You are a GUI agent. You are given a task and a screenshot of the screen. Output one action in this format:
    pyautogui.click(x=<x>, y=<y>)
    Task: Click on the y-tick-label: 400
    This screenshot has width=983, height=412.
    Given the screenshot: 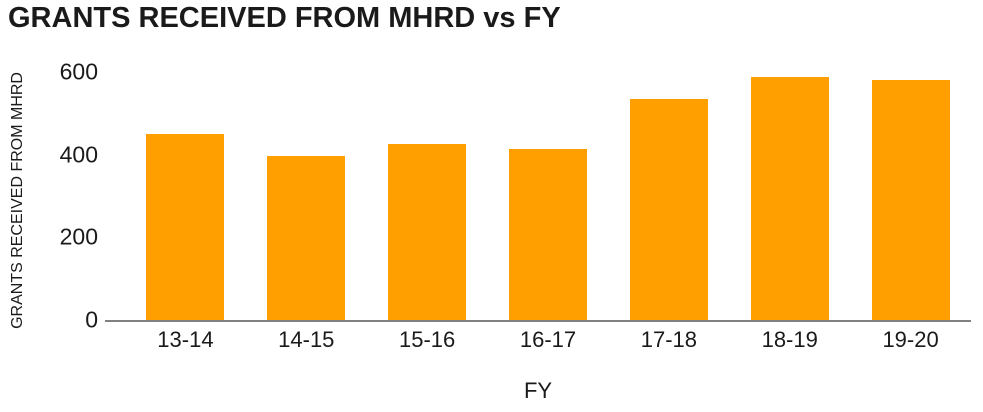 What is the action you would take?
    pyautogui.click(x=78, y=154)
    